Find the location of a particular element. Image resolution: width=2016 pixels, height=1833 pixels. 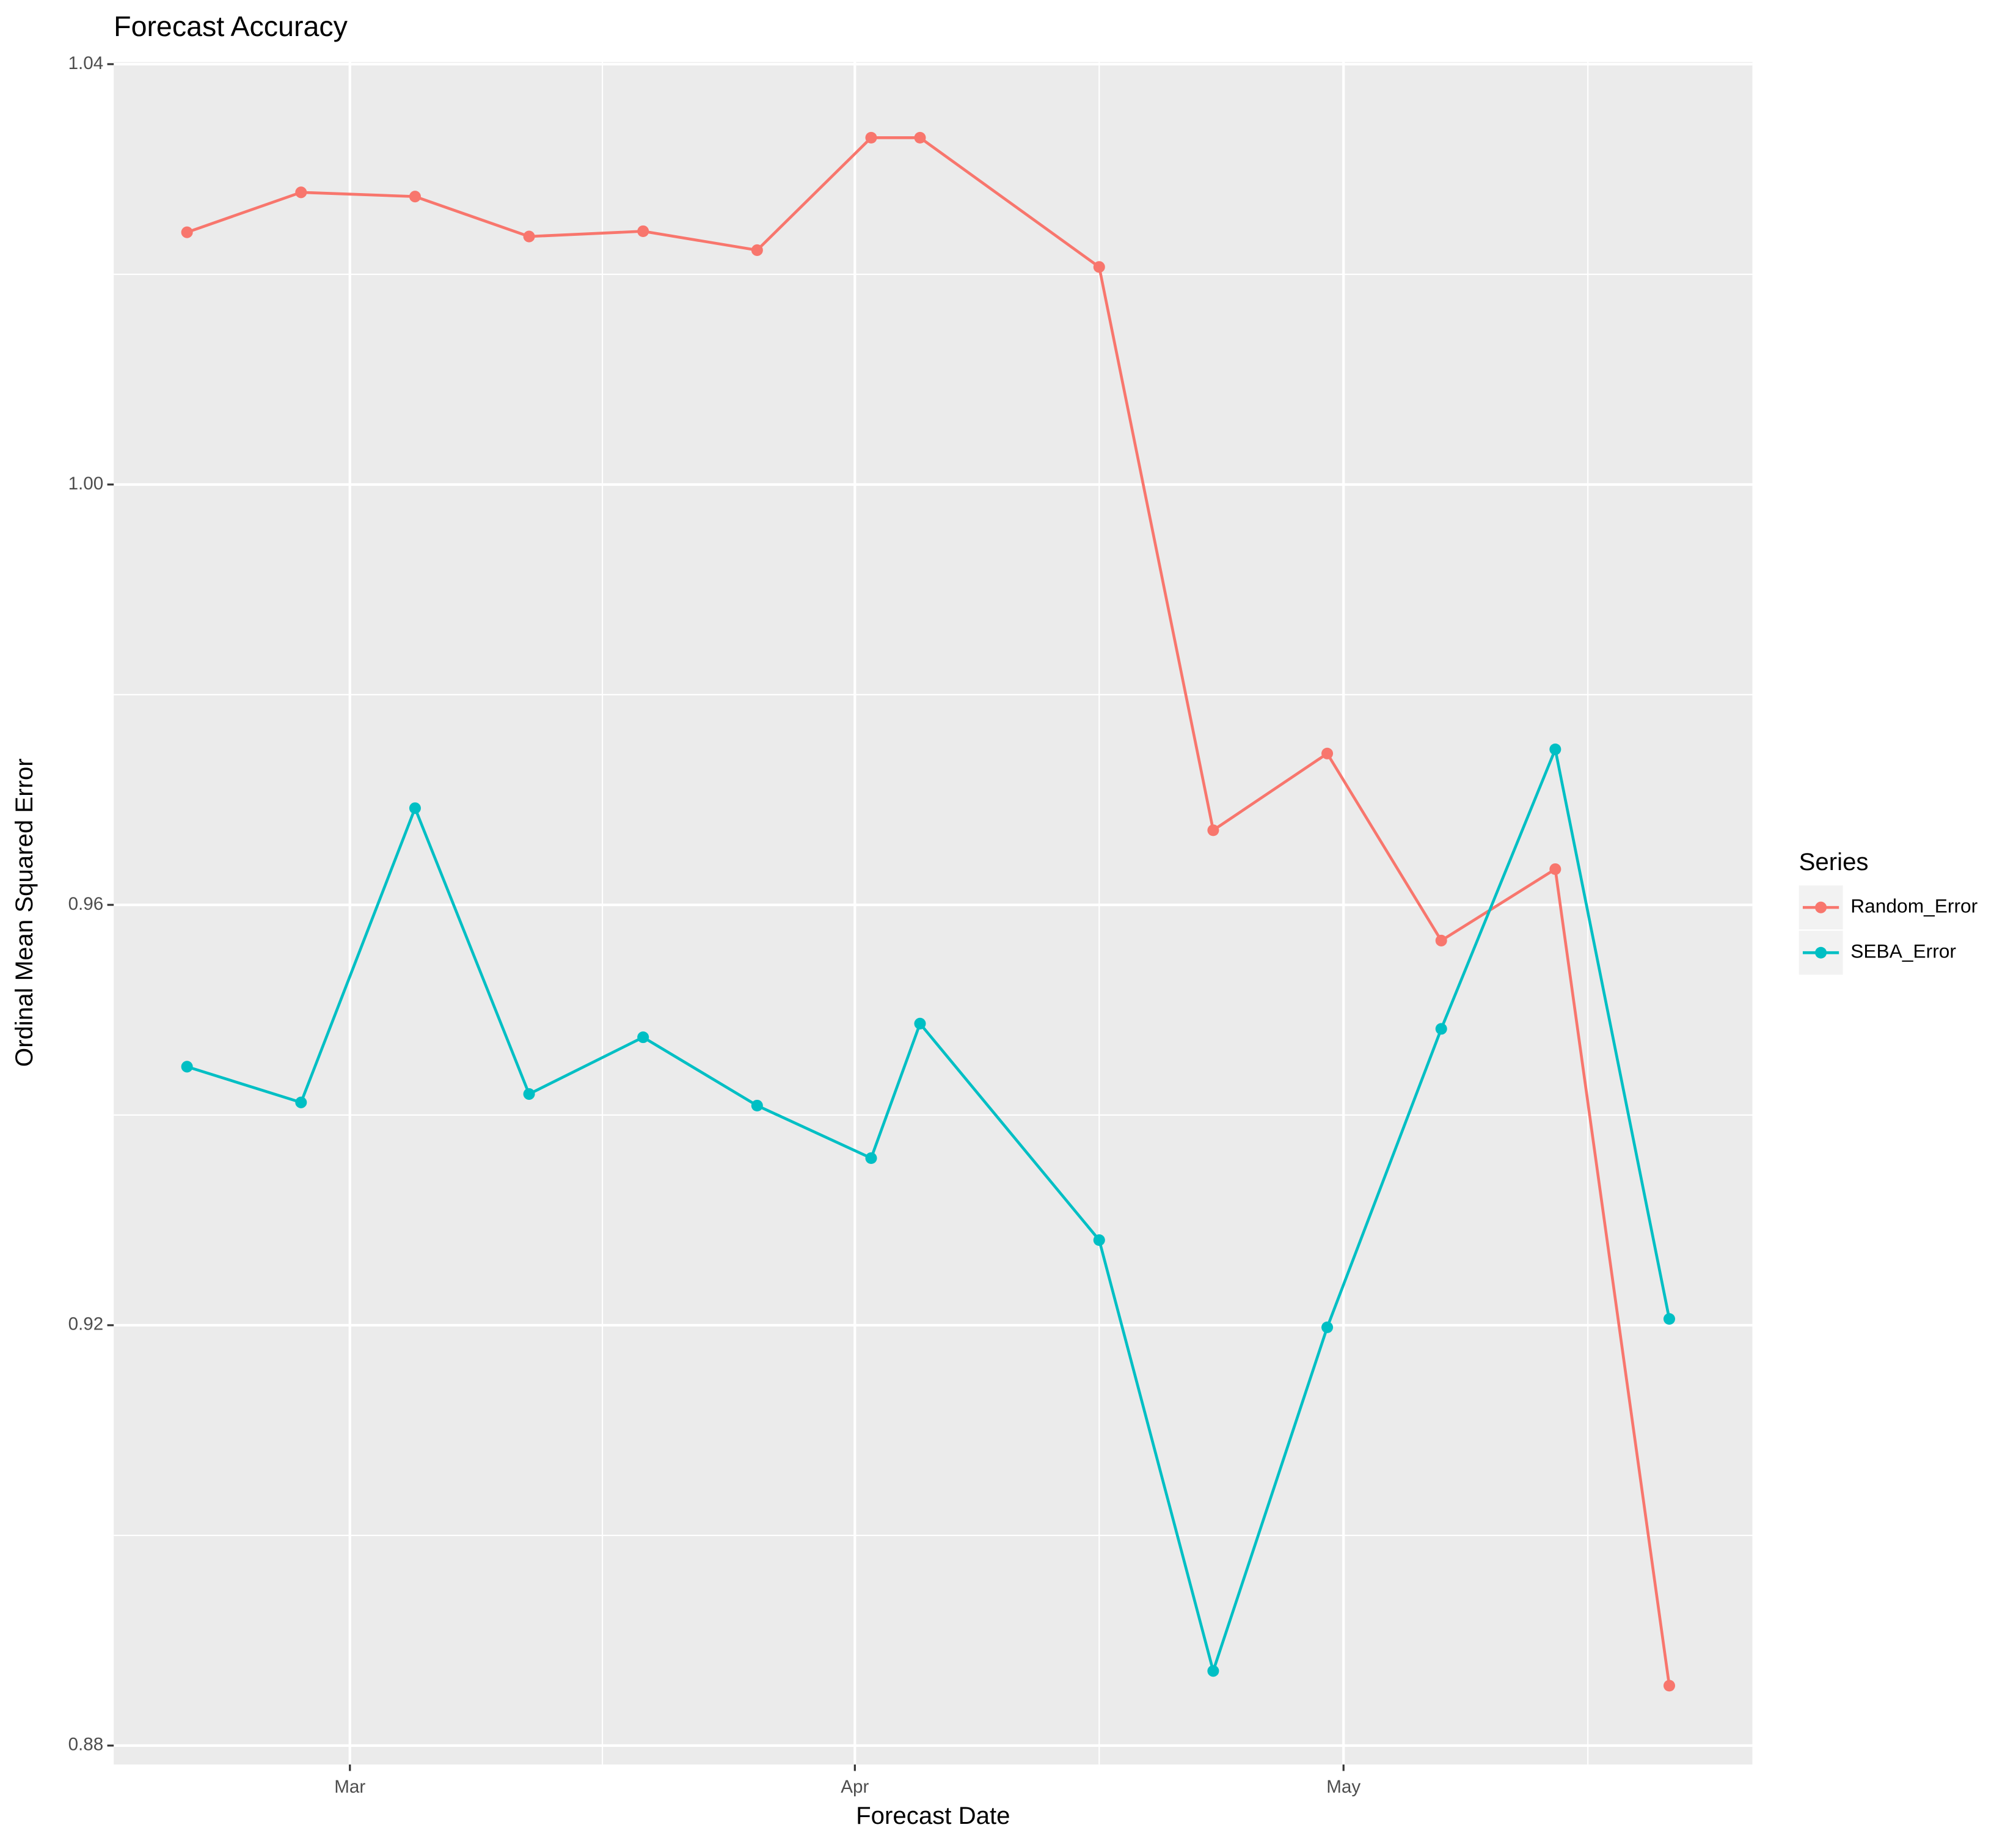

y-tick-label: 1.00 is located at coordinates (86, 484).